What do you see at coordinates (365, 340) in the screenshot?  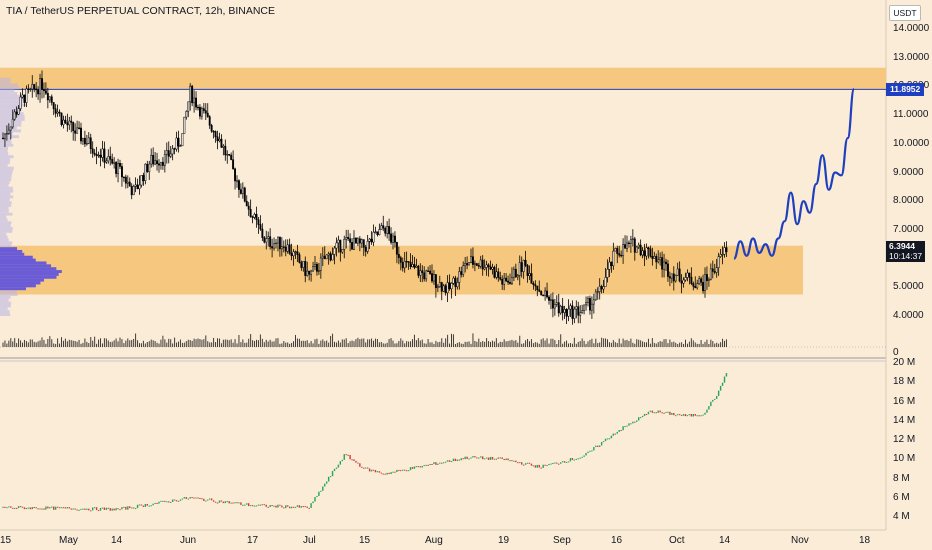 I see `volume-bars` at bounding box center [365, 340].